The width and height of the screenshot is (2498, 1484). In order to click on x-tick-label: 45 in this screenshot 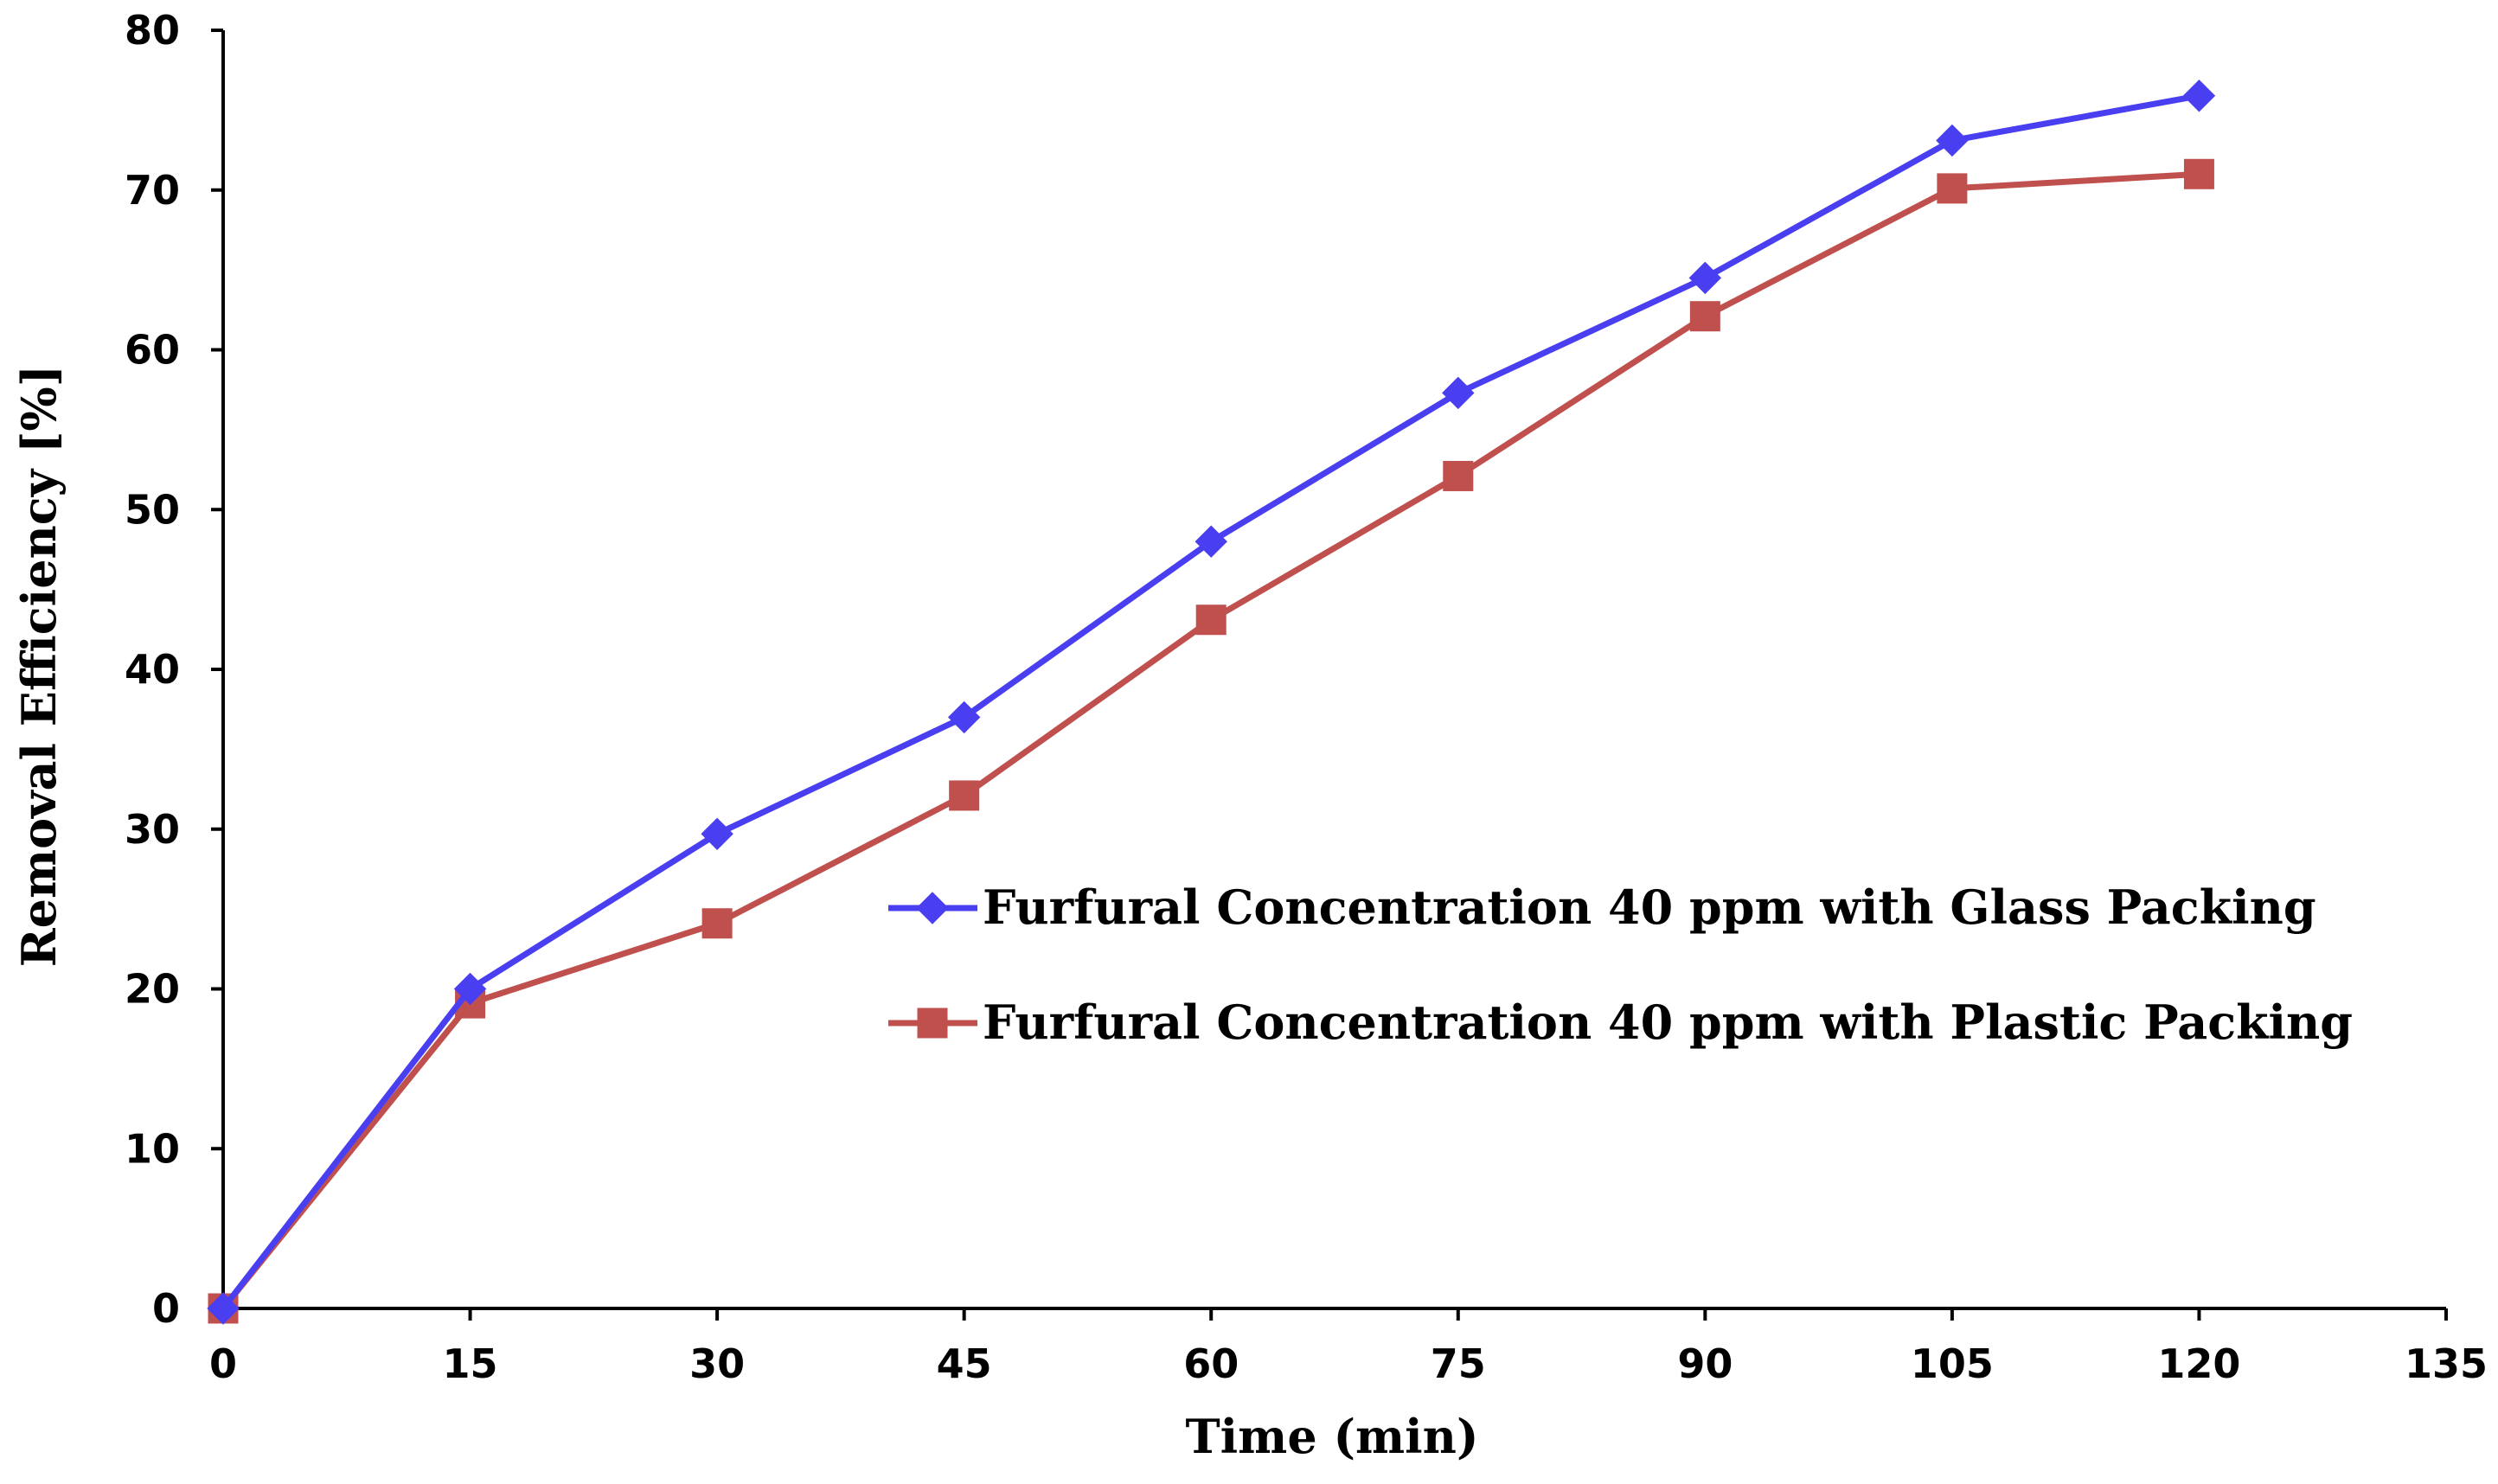, I will do `click(965, 1364)`.